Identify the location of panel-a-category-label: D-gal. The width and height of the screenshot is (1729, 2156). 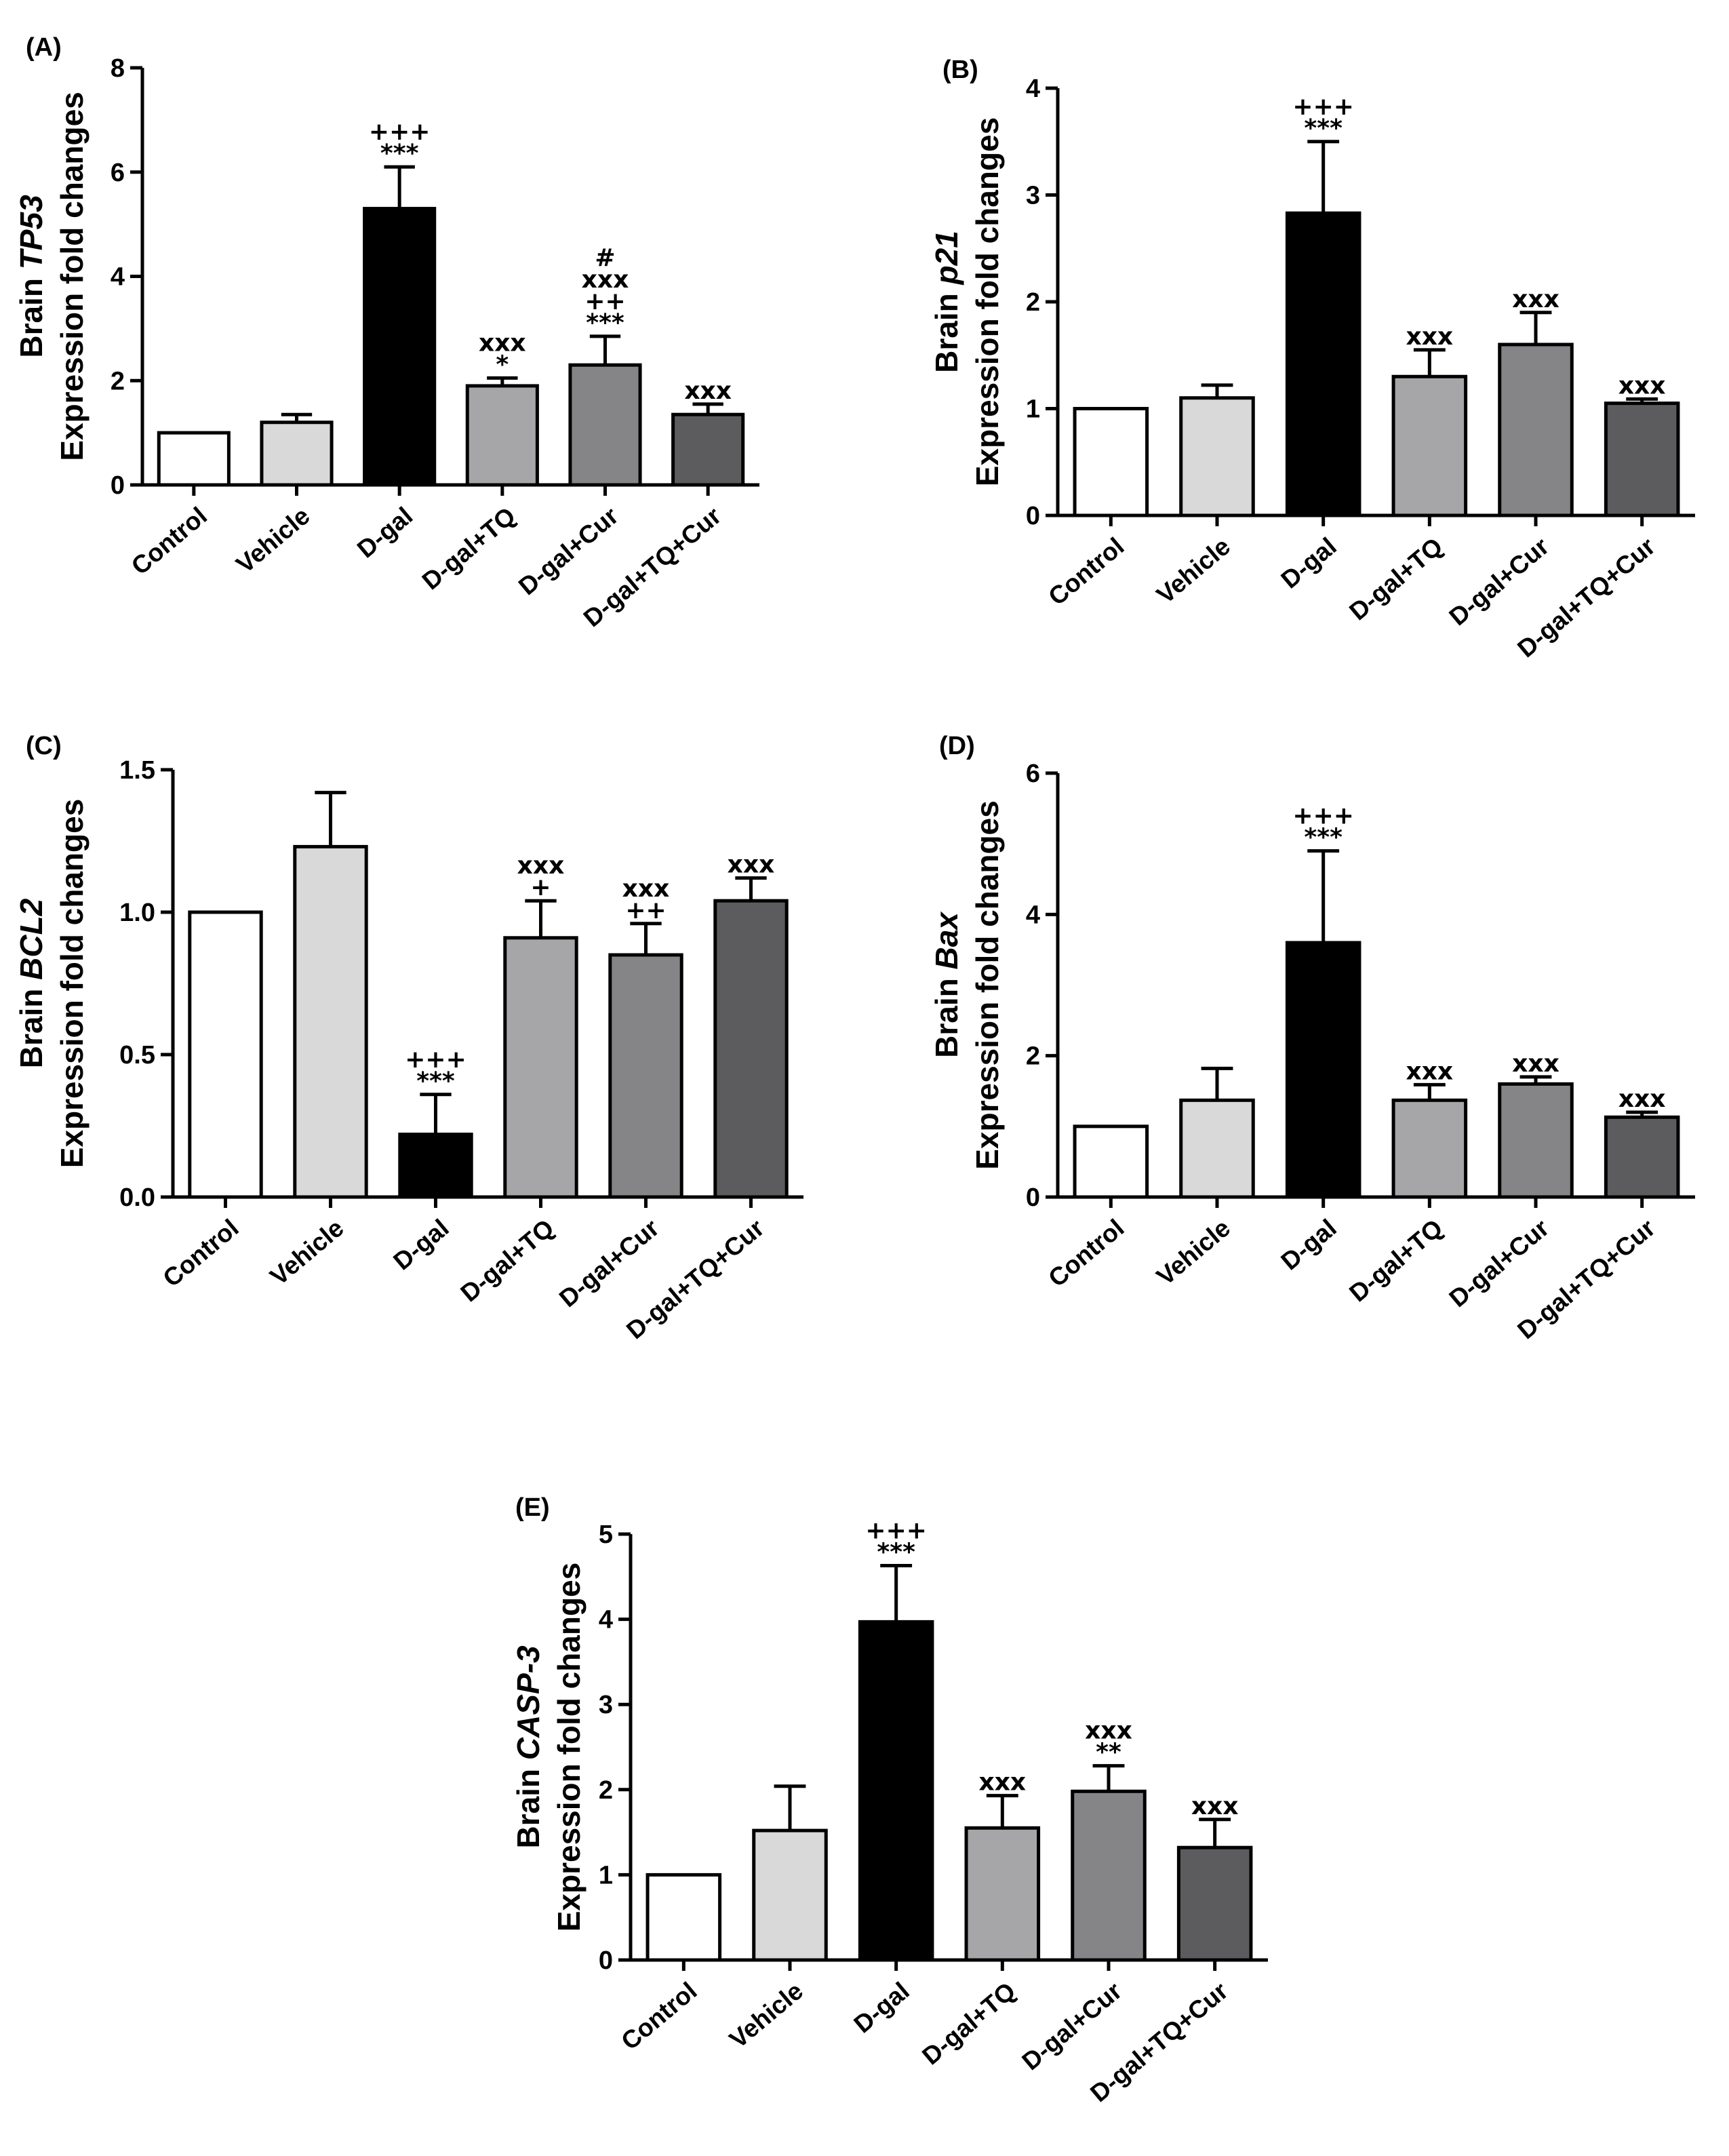
(385, 533).